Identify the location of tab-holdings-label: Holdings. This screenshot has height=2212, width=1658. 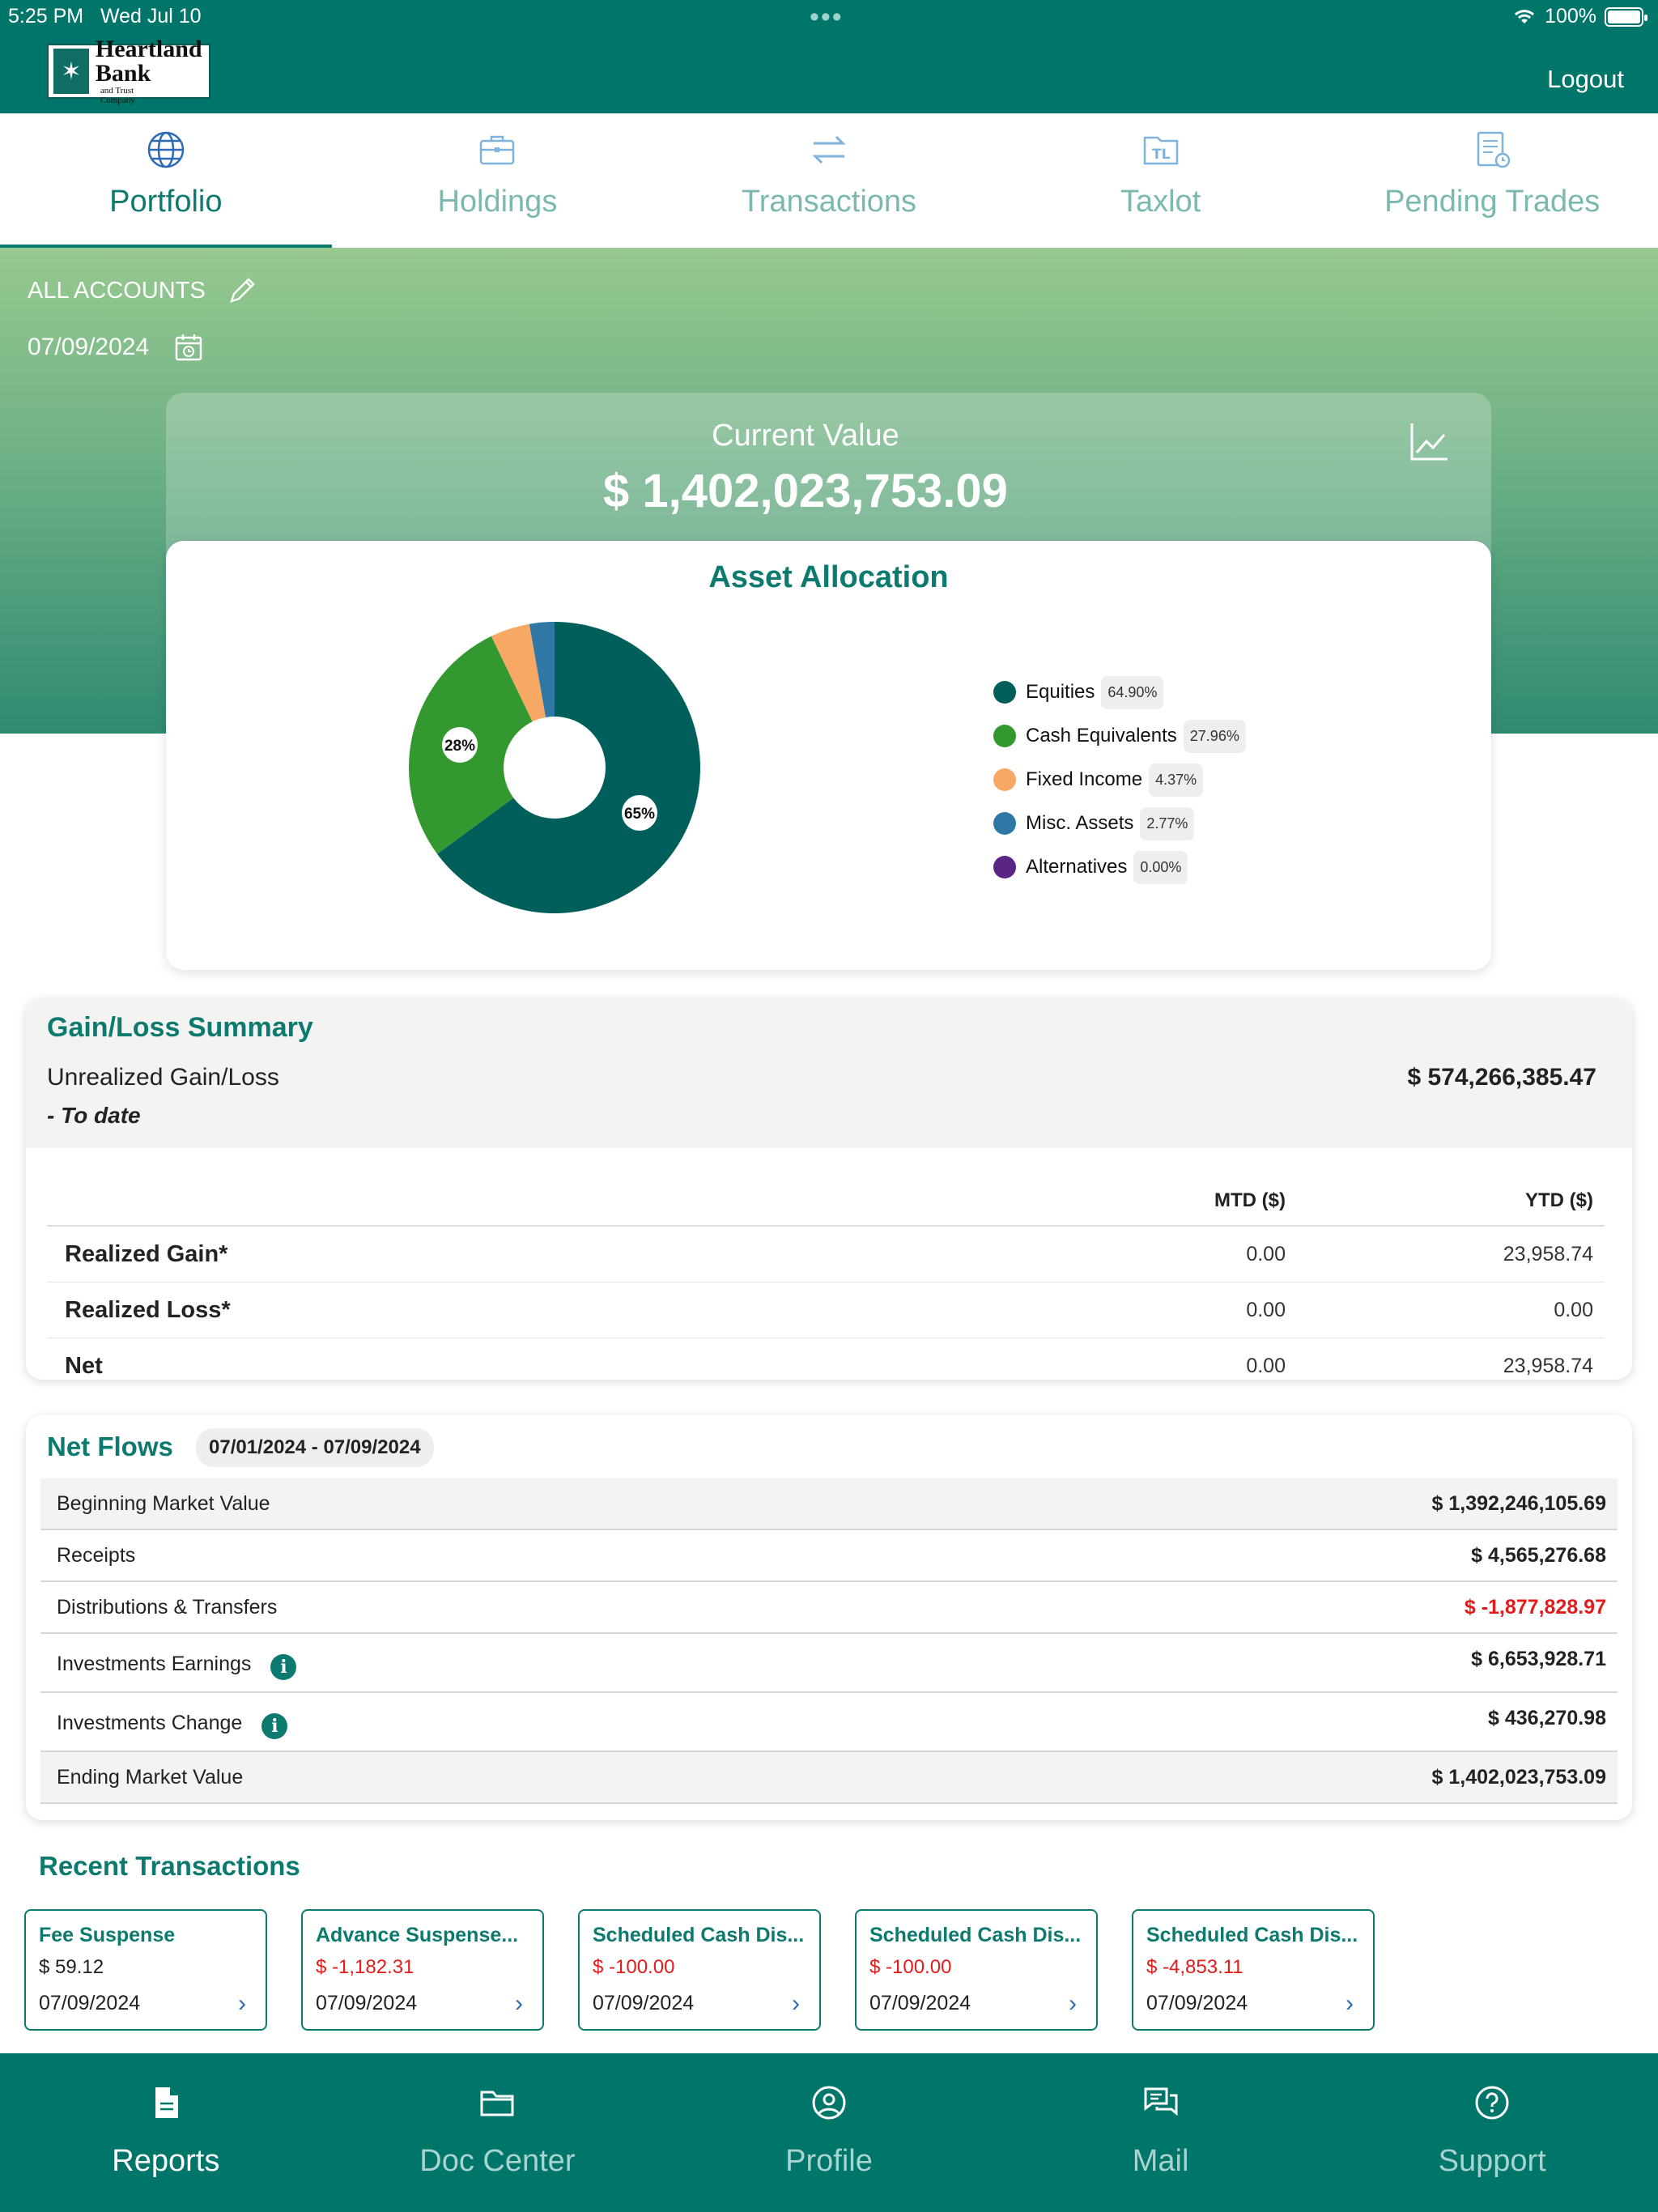
(497, 202).